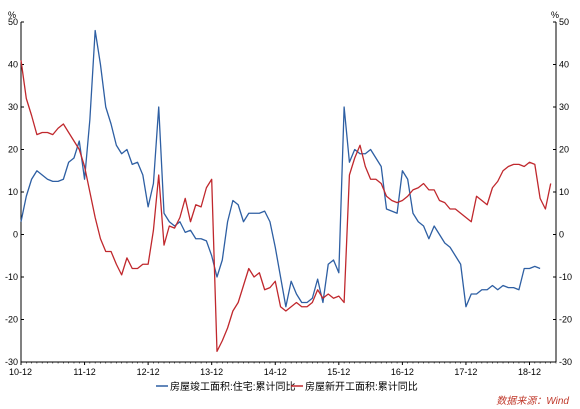  Describe the element at coordinates (361, 386) in the screenshot. I see `legend-label-2: 房屋新开工面积:累计同比` at that location.